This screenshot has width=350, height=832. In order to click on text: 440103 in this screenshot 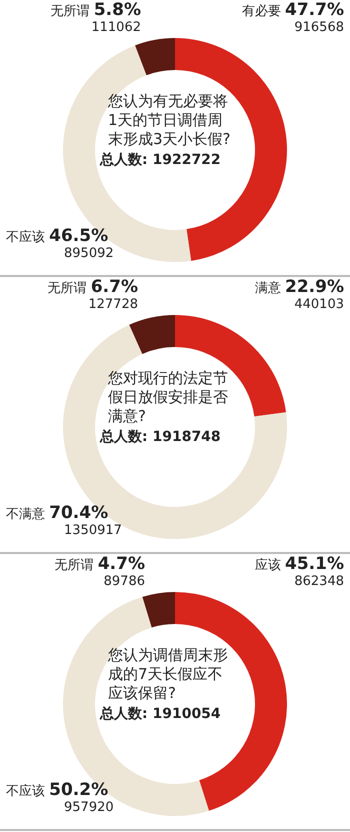, I will do `click(319, 304)`.